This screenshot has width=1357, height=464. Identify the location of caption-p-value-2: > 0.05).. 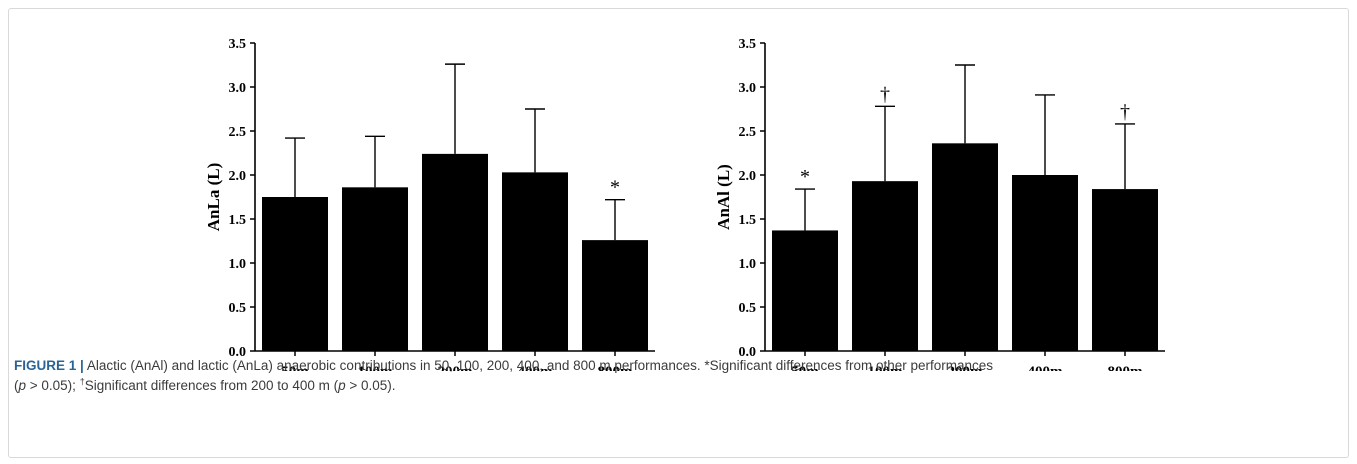
(370, 385).